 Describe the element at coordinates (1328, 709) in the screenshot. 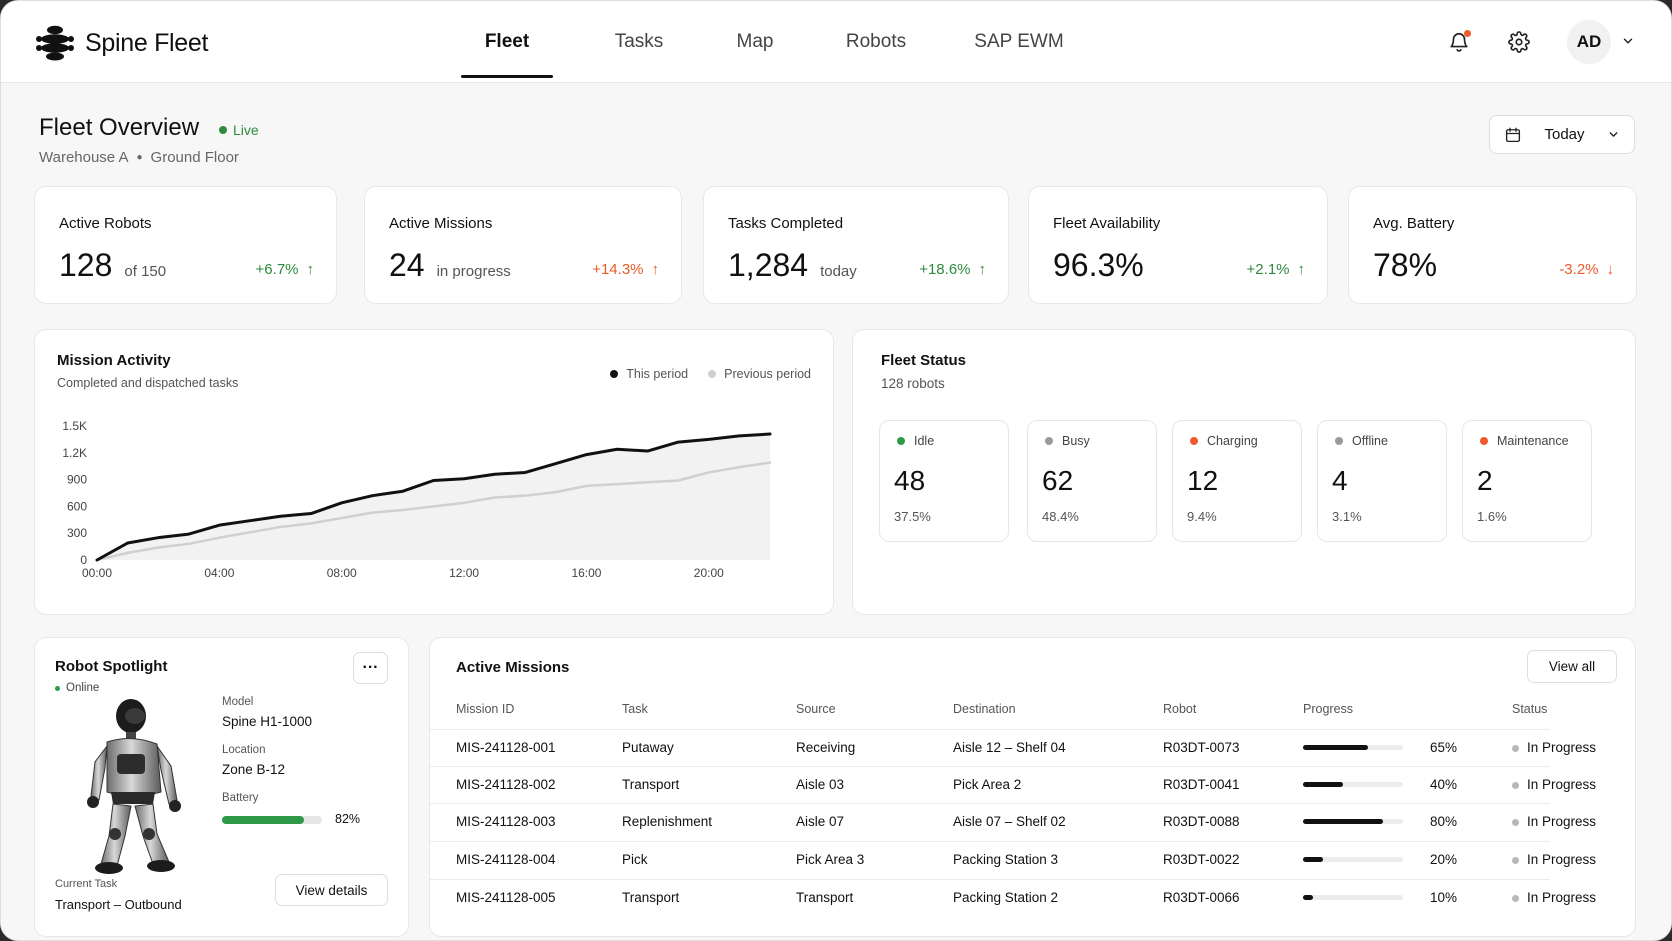

I see `column-header-progress: Progress` at that location.